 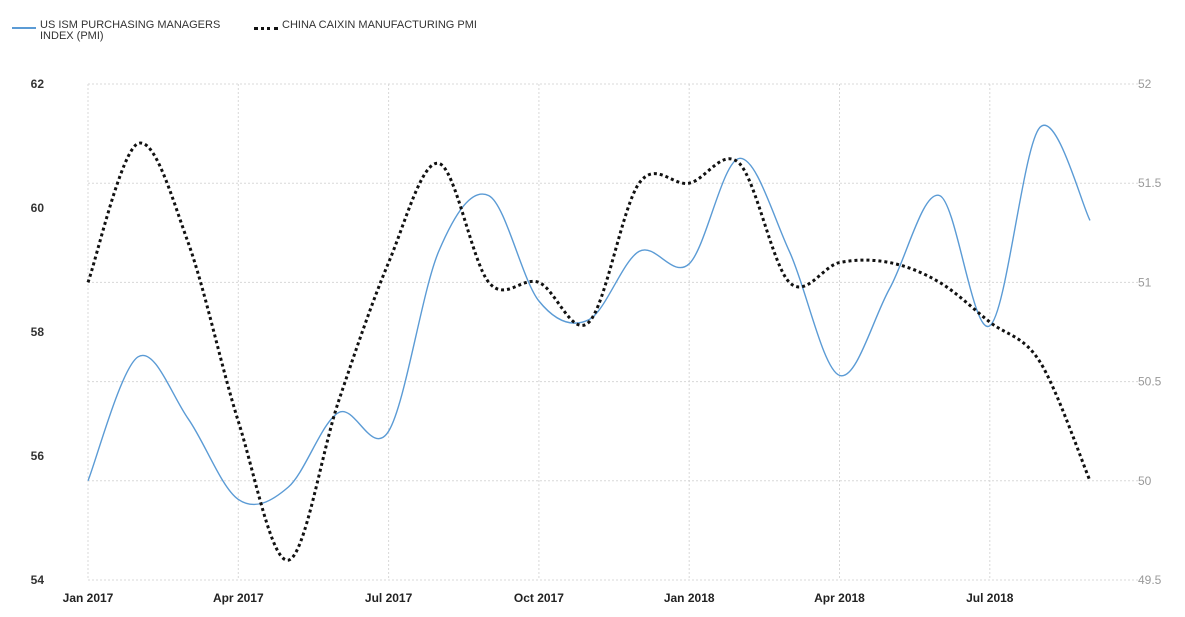 I want to click on y-right-tick-label: 50.5, so click(x=1150, y=382).